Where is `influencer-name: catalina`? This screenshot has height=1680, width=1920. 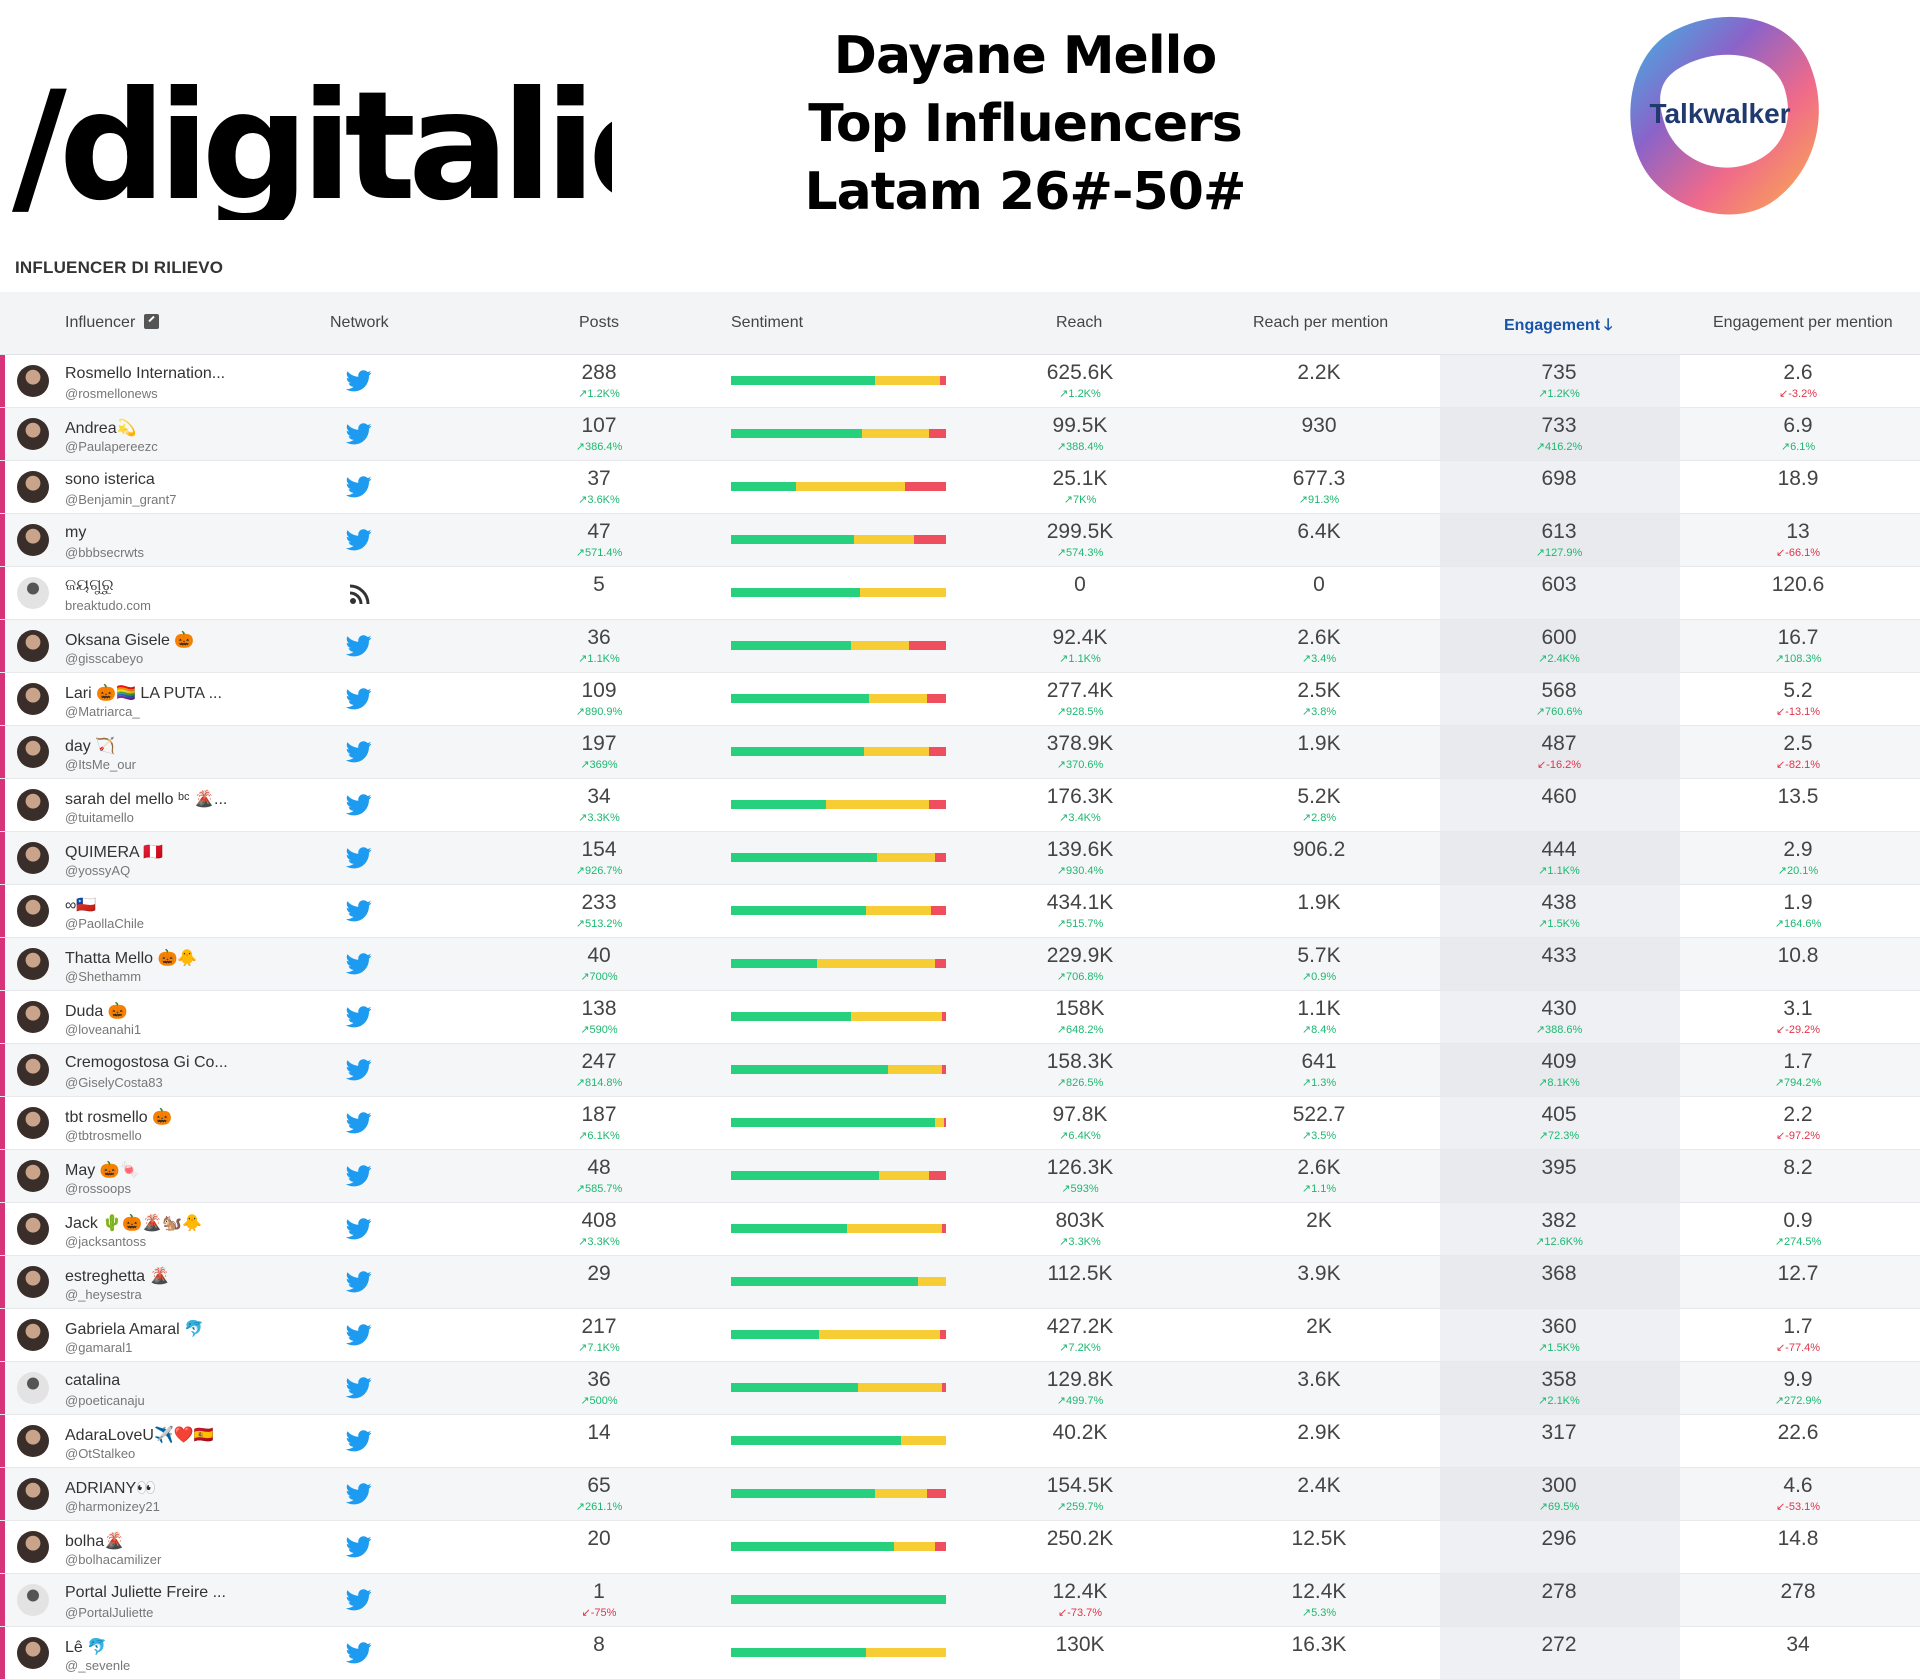
influencer-name: catalina is located at coordinates (93, 1380).